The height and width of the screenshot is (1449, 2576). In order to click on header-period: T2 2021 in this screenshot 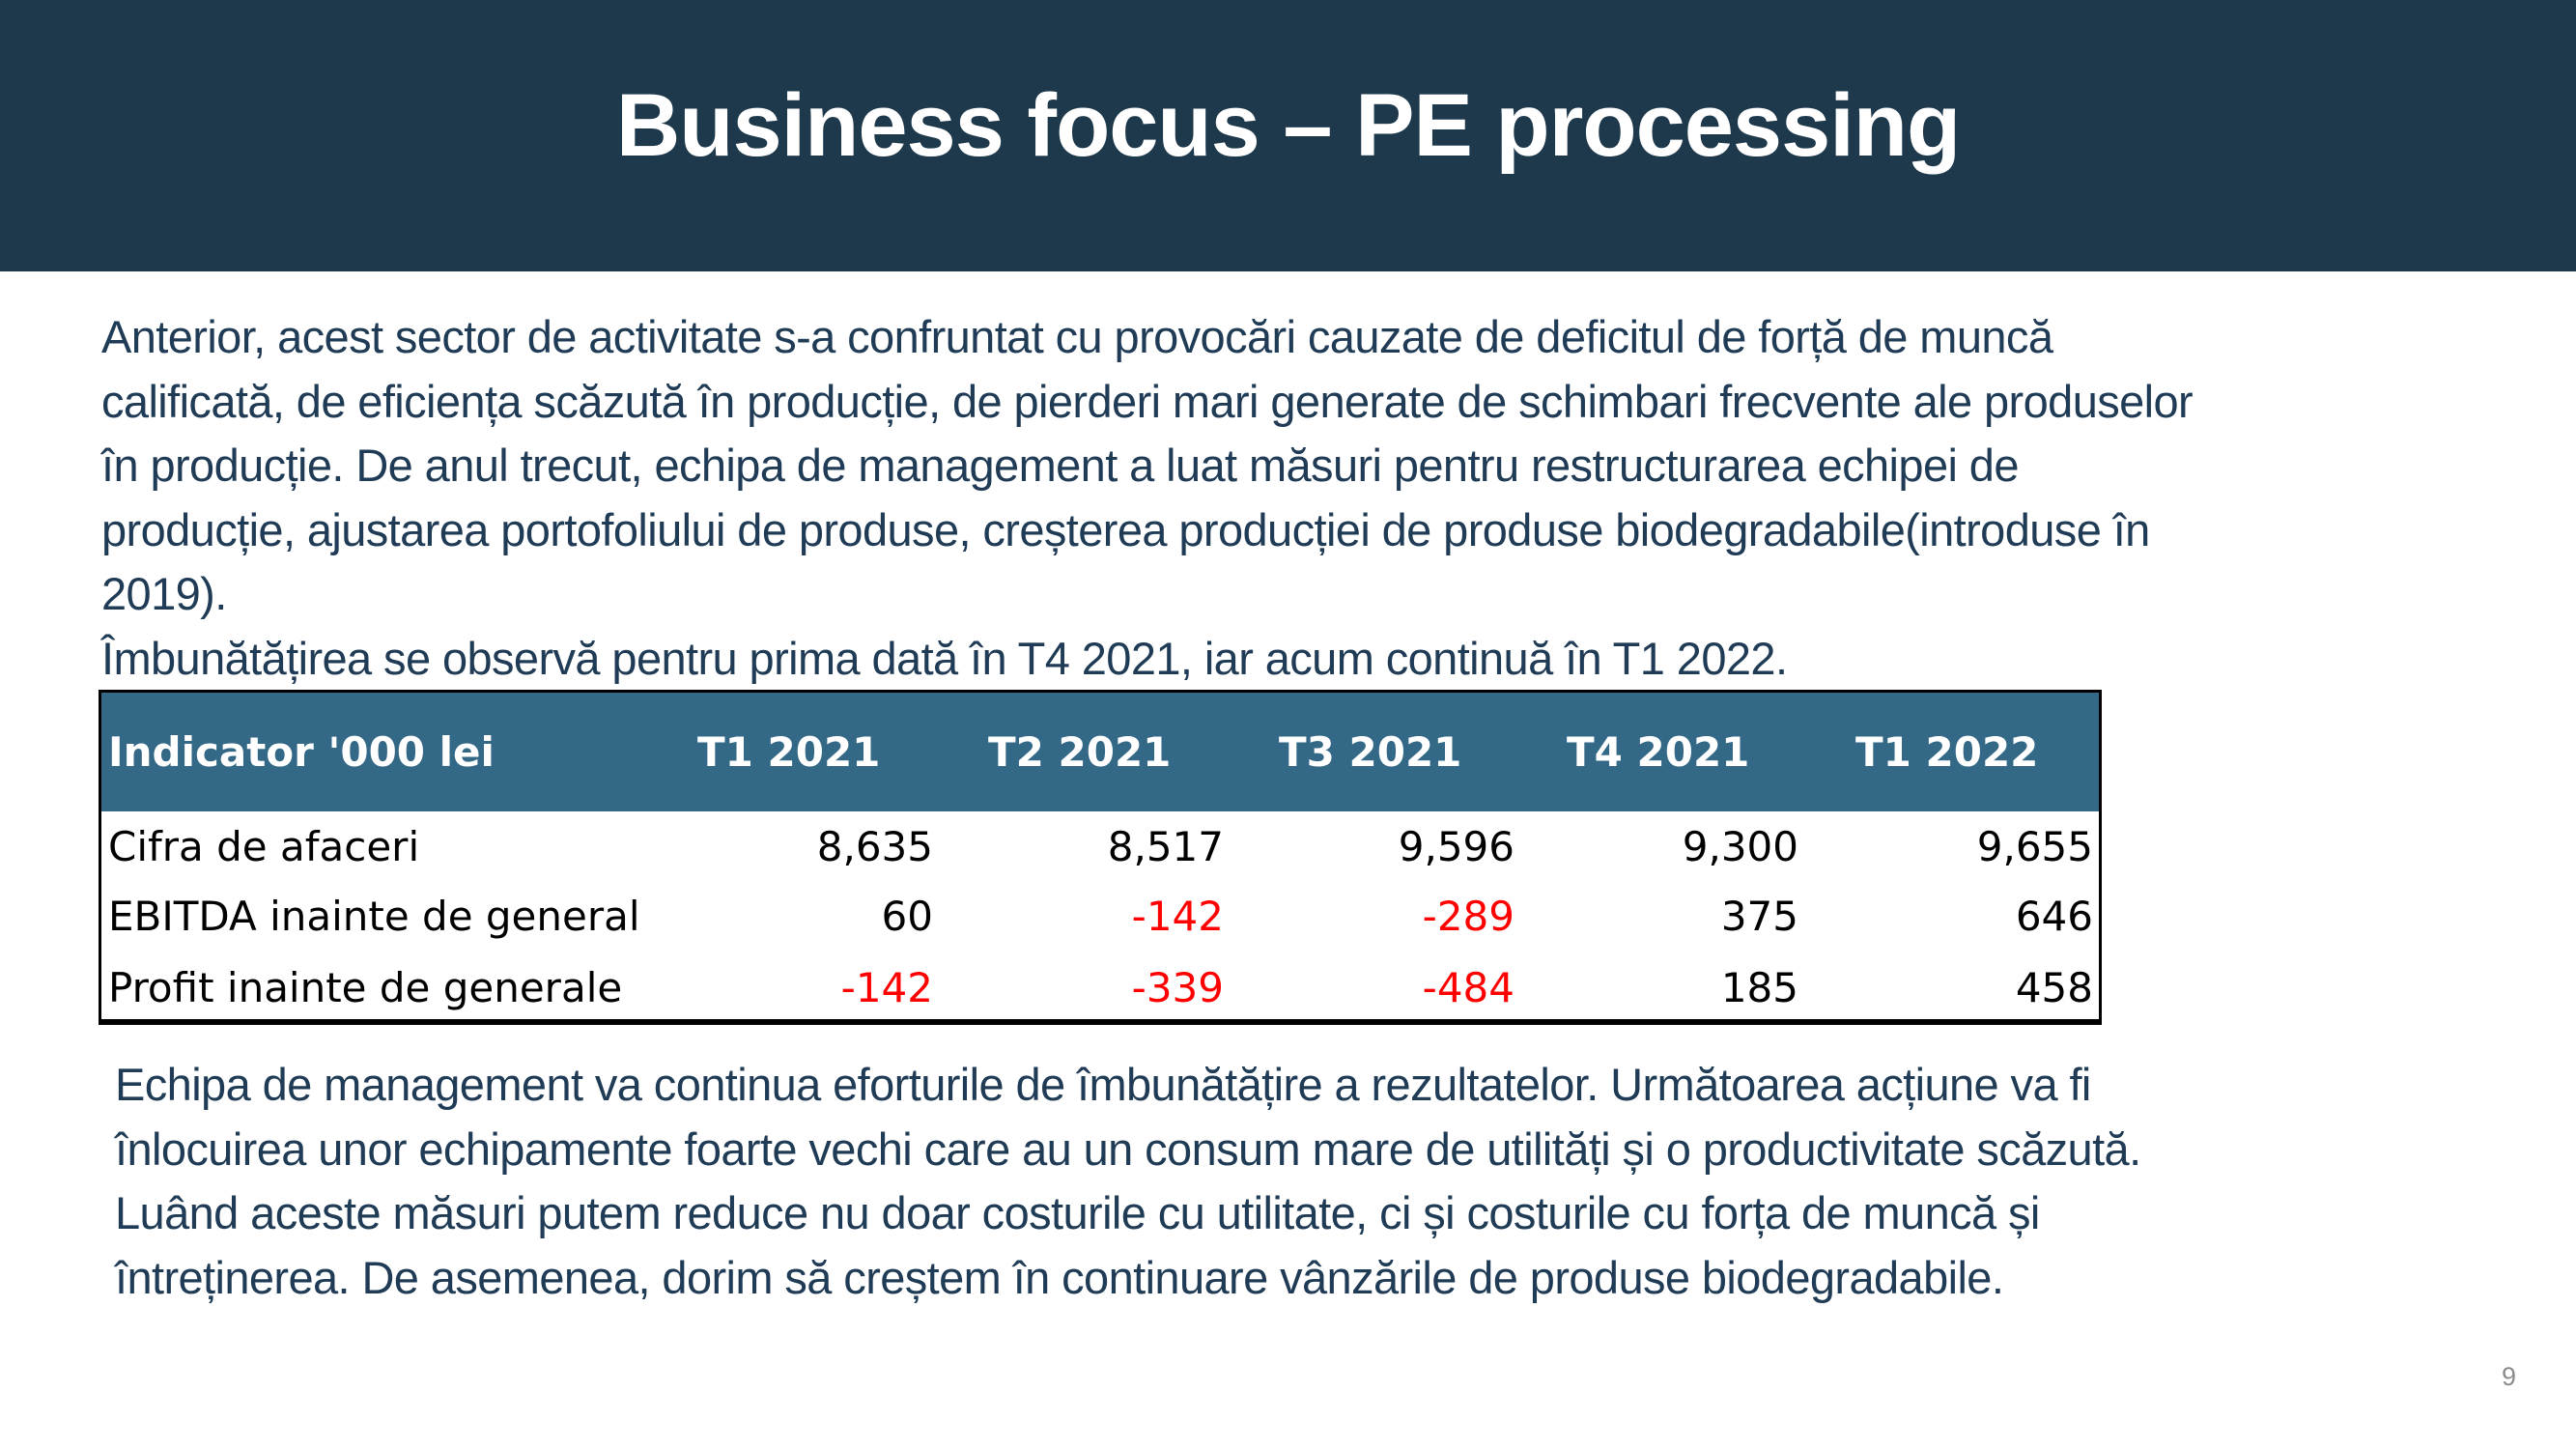, I will do `click(1080, 752)`.